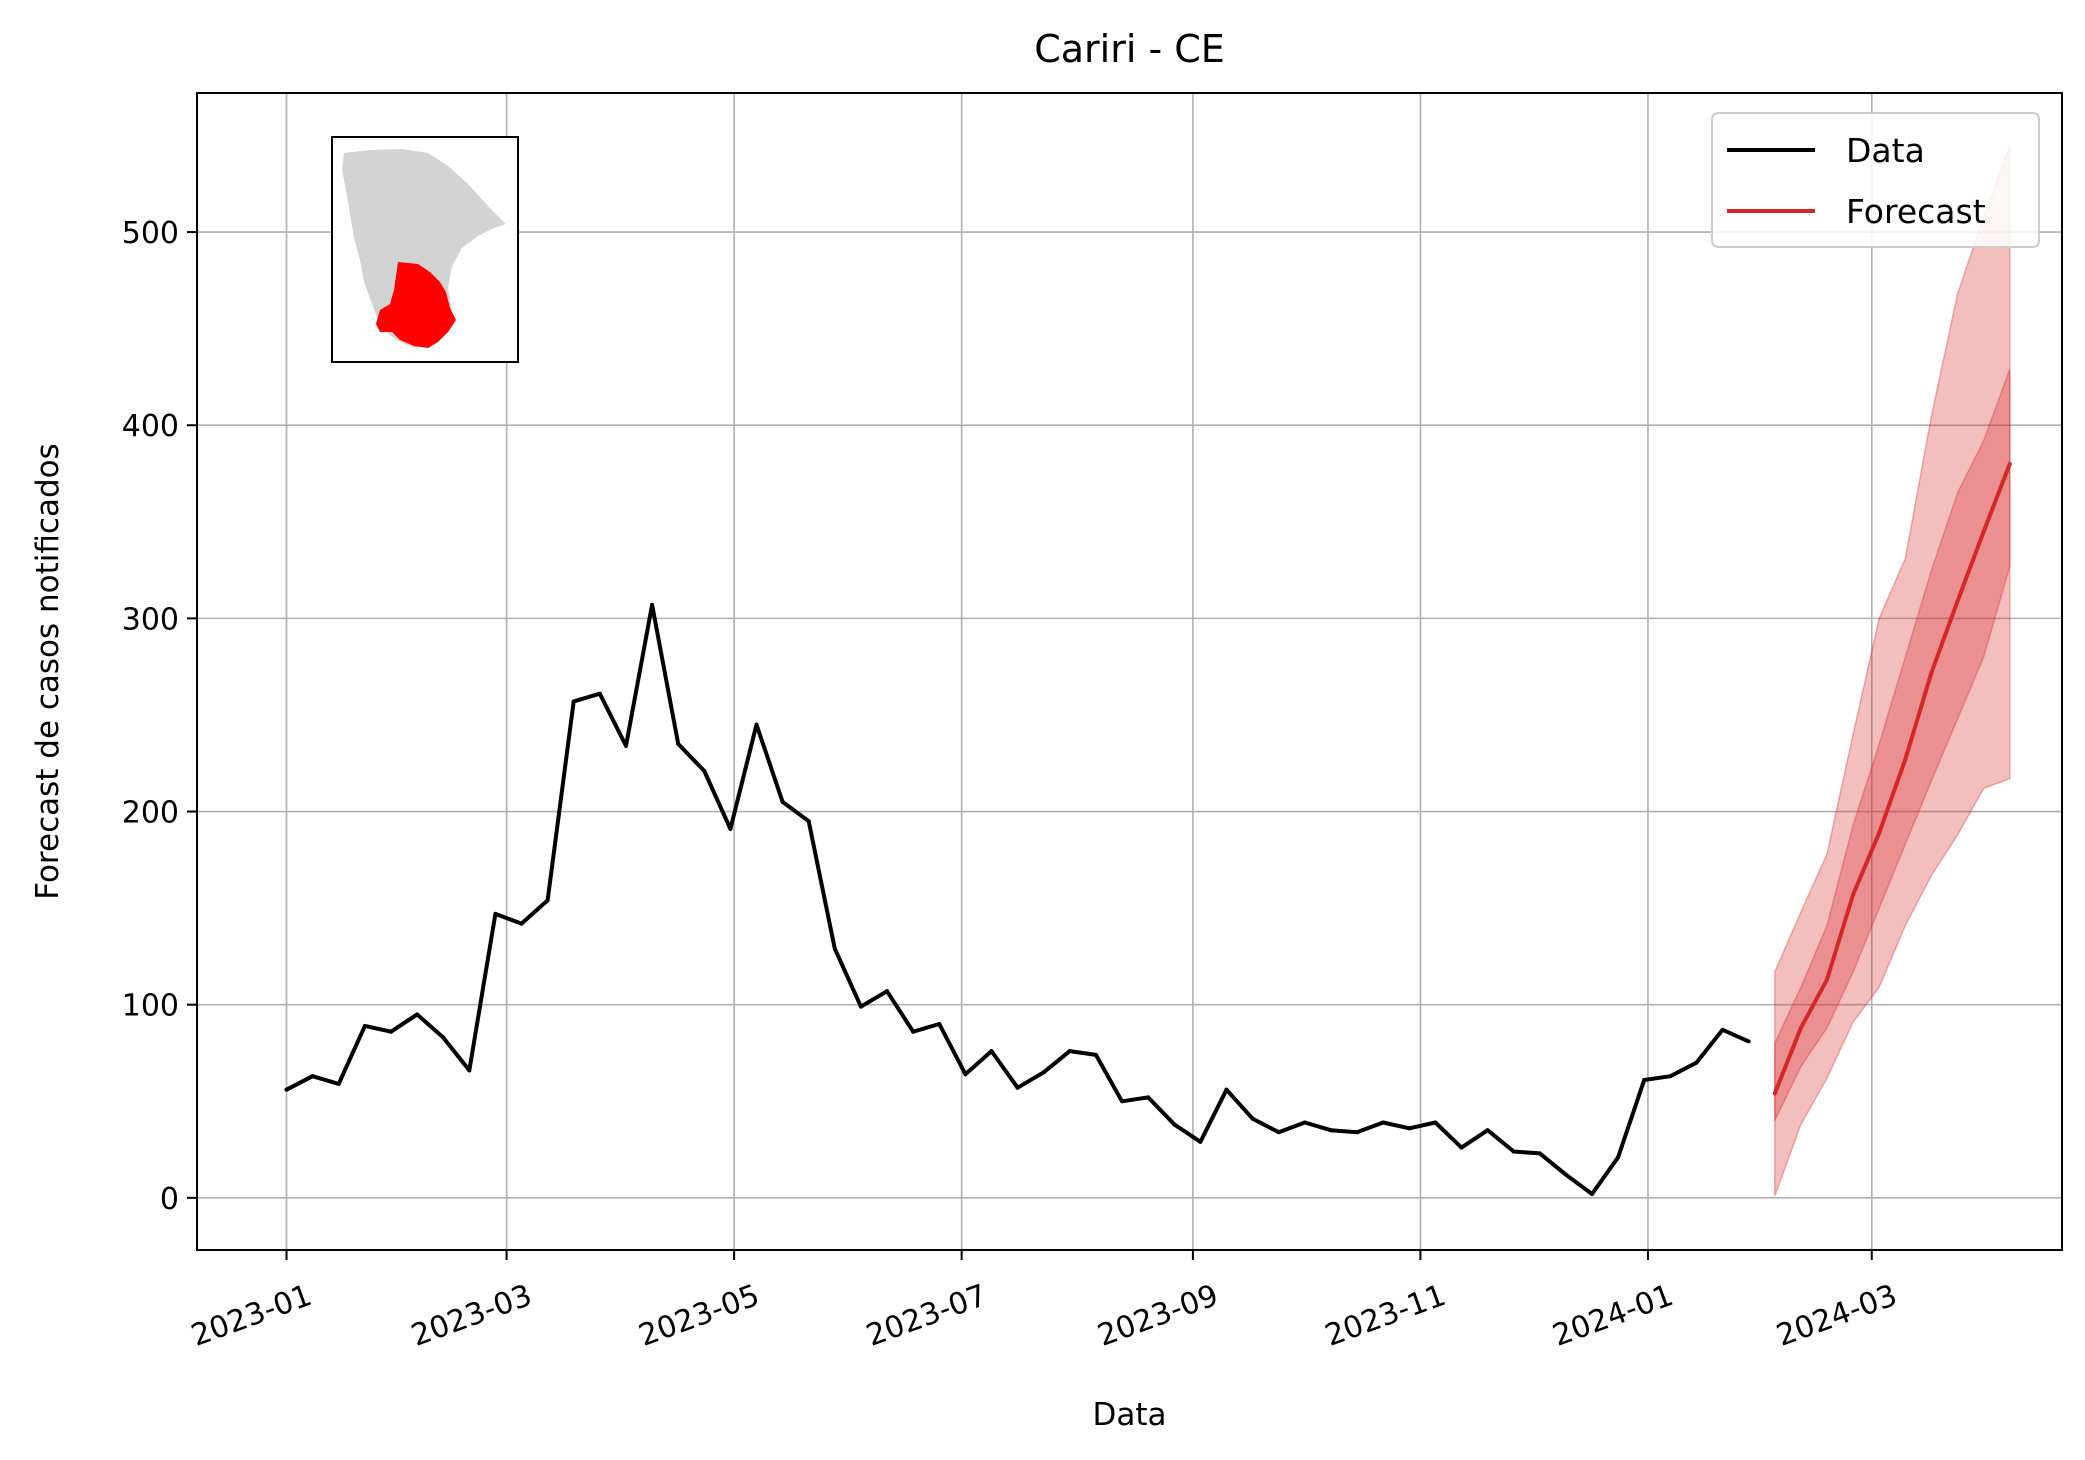 The image size is (2085, 1460). I want to click on y-tick-label: 200, so click(150, 813).